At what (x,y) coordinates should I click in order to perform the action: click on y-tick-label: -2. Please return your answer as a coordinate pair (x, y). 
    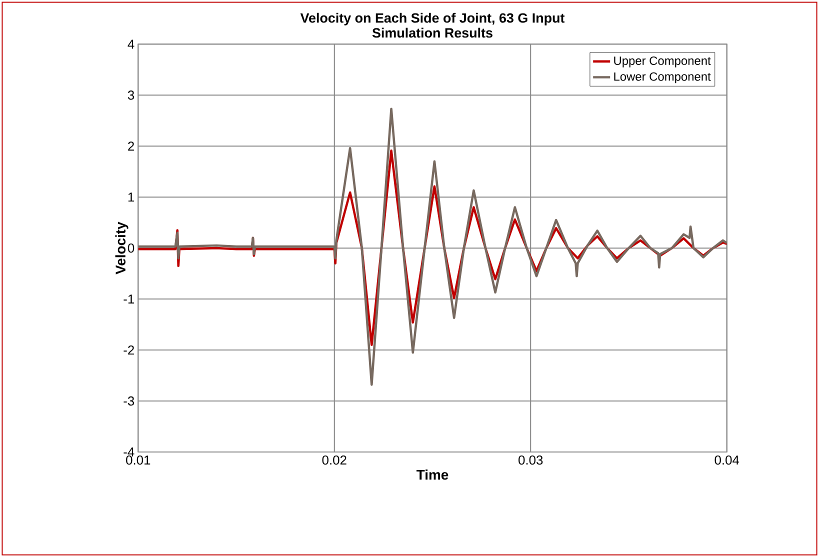
    Looking at the image, I should click on (129, 349).